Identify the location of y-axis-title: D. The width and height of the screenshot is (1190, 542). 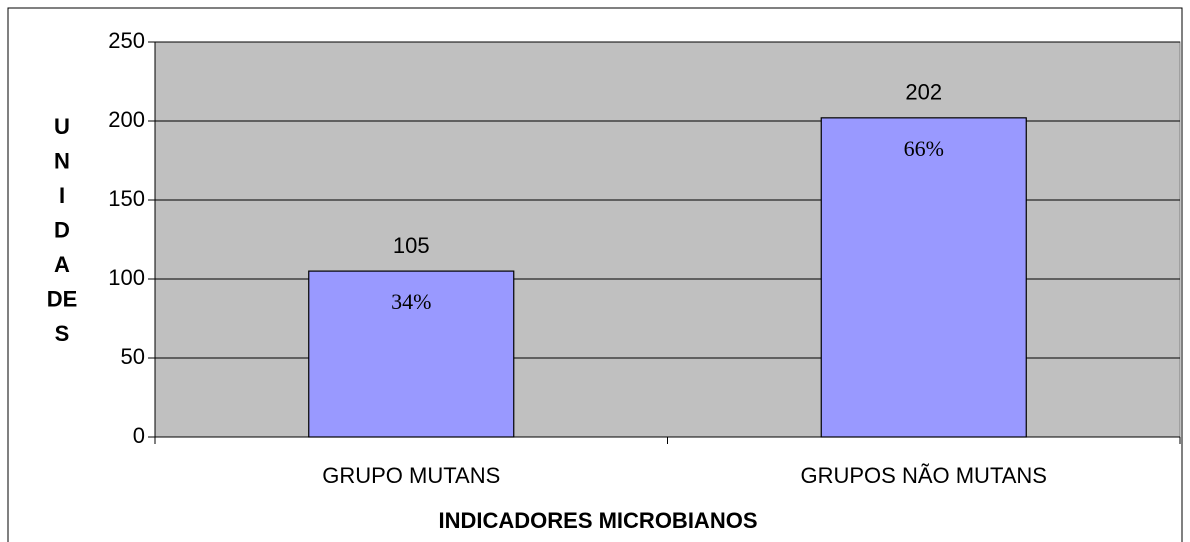
(62, 229).